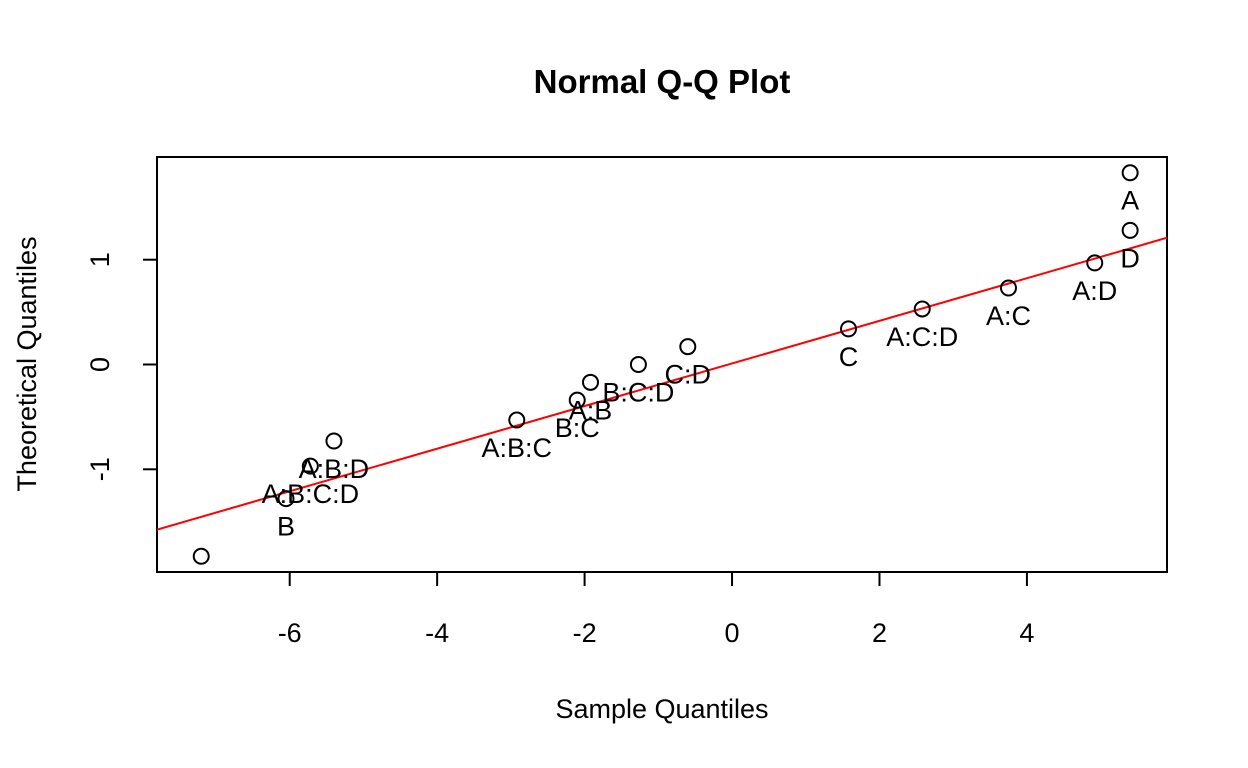  What do you see at coordinates (100, 259) in the screenshot?
I see `y-tick-label: 1` at bounding box center [100, 259].